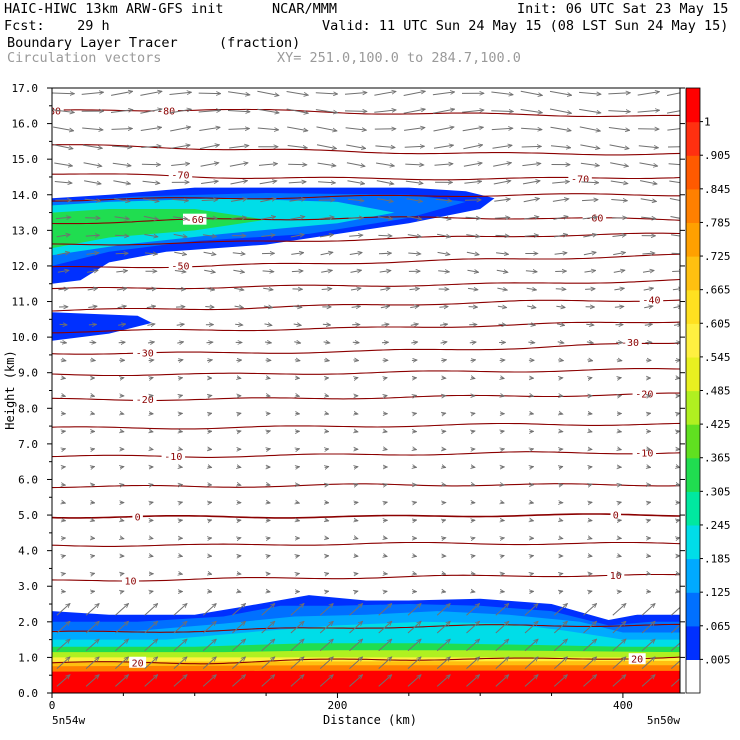 This screenshot has width=740, height=740. What do you see at coordinates (52, 705) in the screenshot?
I see `x-tick-label: 0` at bounding box center [52, 705].